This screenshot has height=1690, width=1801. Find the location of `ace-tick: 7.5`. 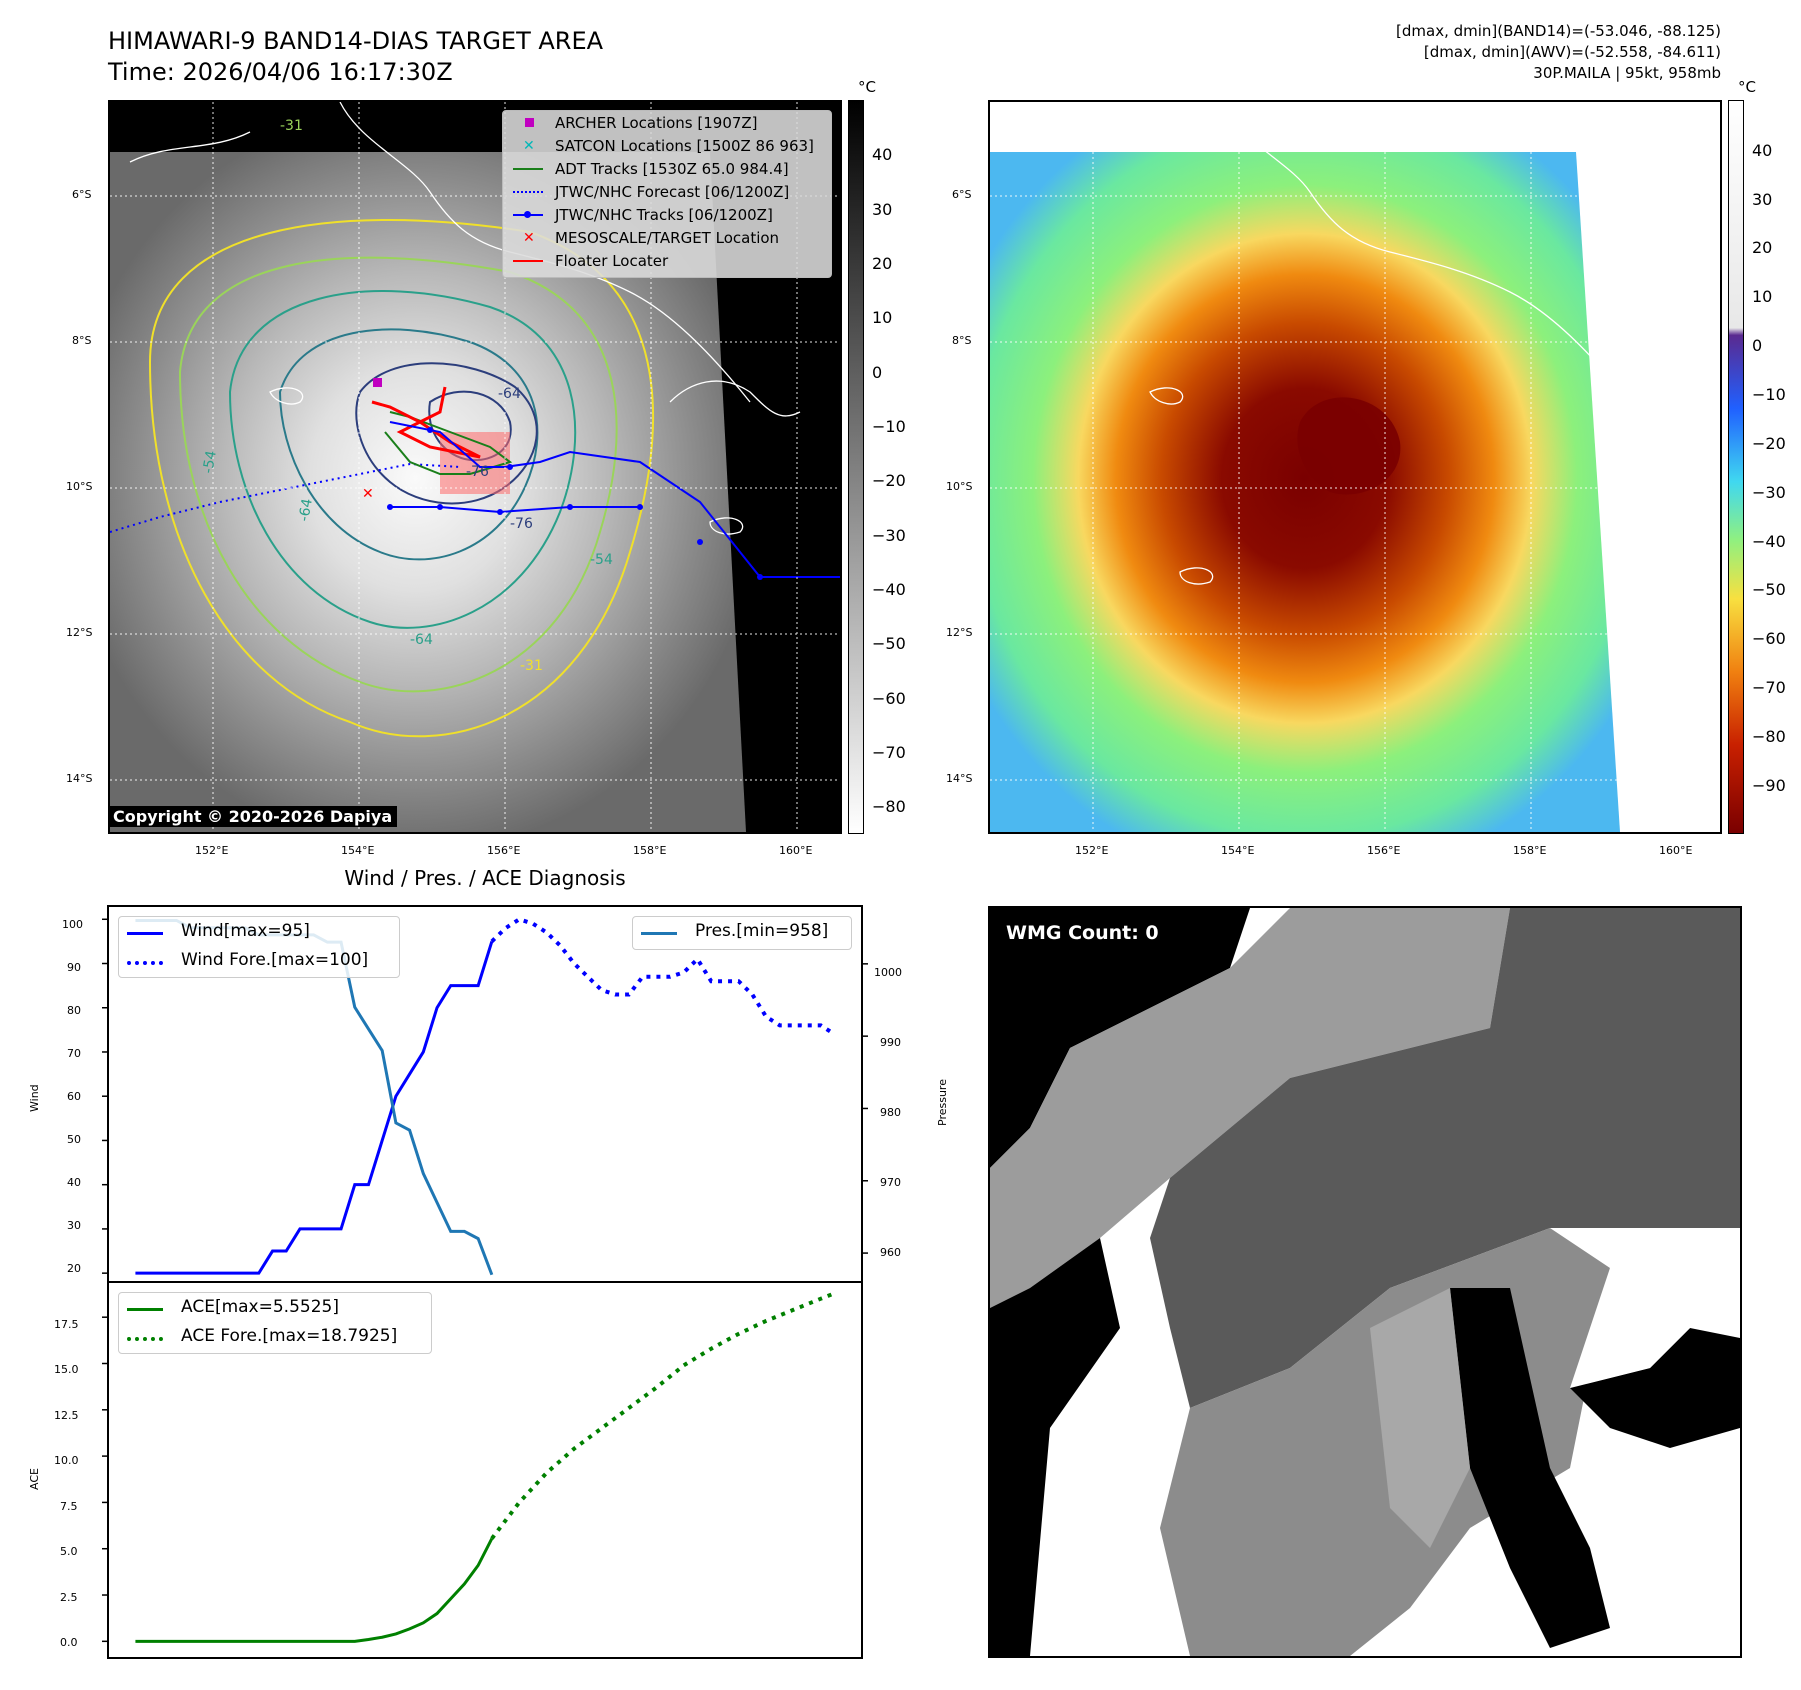

ace-tick: 7.5 is located at coordinates (69, 1506).